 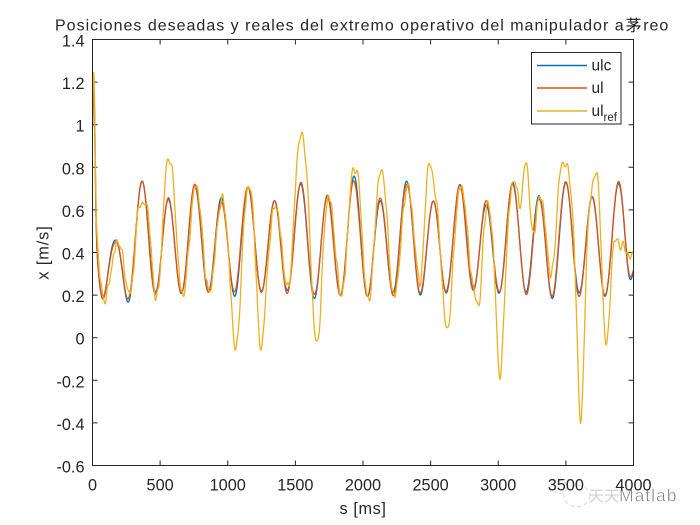 I want to click on svg-text: 500, so click(x=160, y=486).